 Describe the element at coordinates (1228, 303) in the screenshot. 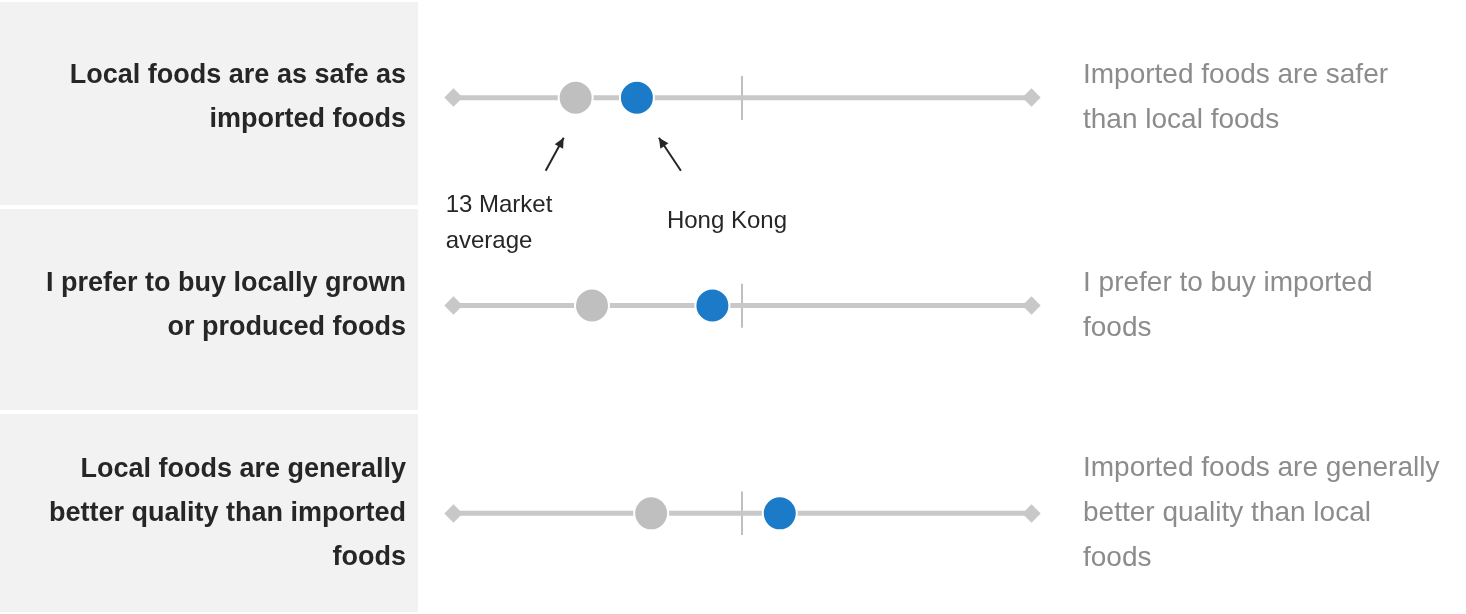

I see `y2-tick-label: I prefer to buy imported foods` at that location.